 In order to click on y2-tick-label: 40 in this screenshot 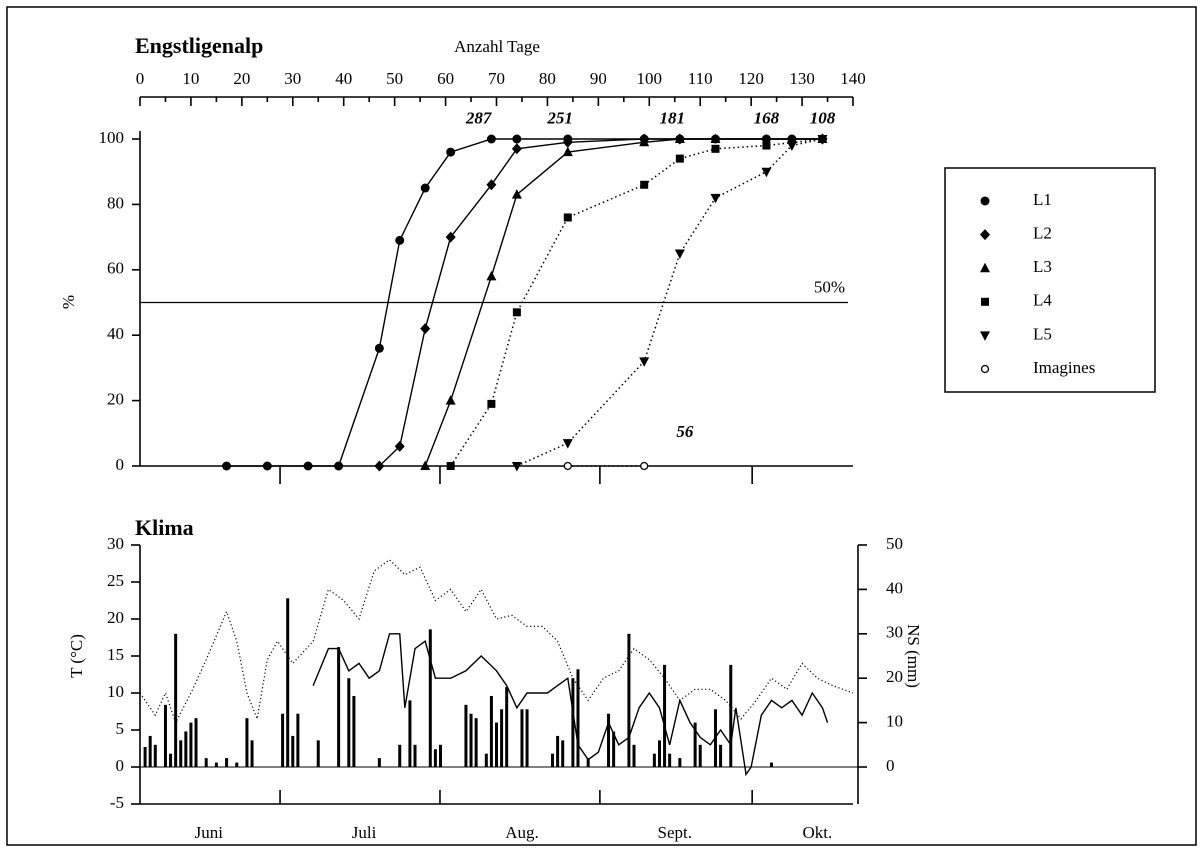, I will do `click(894, 587)`.